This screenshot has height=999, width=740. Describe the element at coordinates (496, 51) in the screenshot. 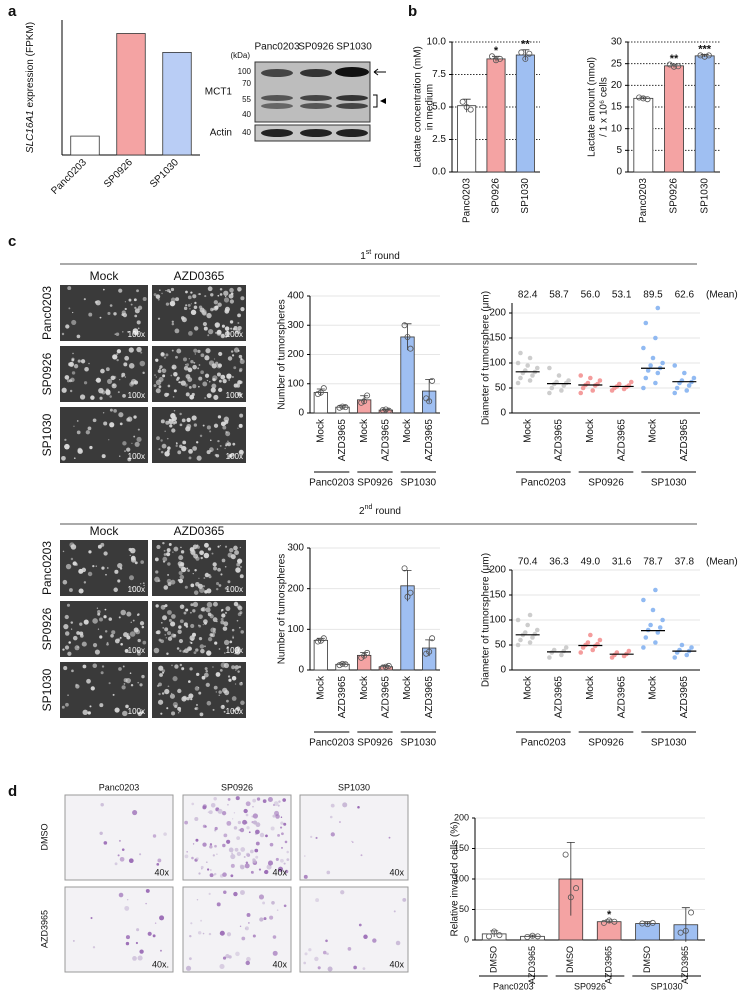

I see `significance: *` at that location.